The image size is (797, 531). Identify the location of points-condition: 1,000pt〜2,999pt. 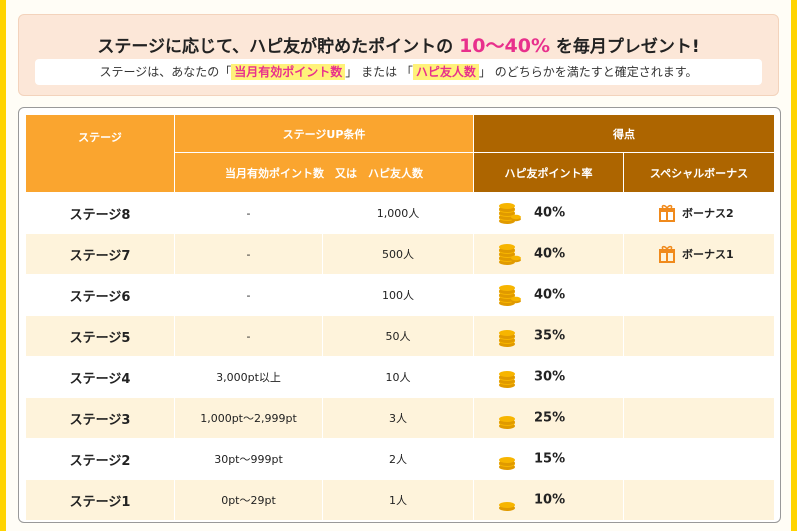
(248, 418).